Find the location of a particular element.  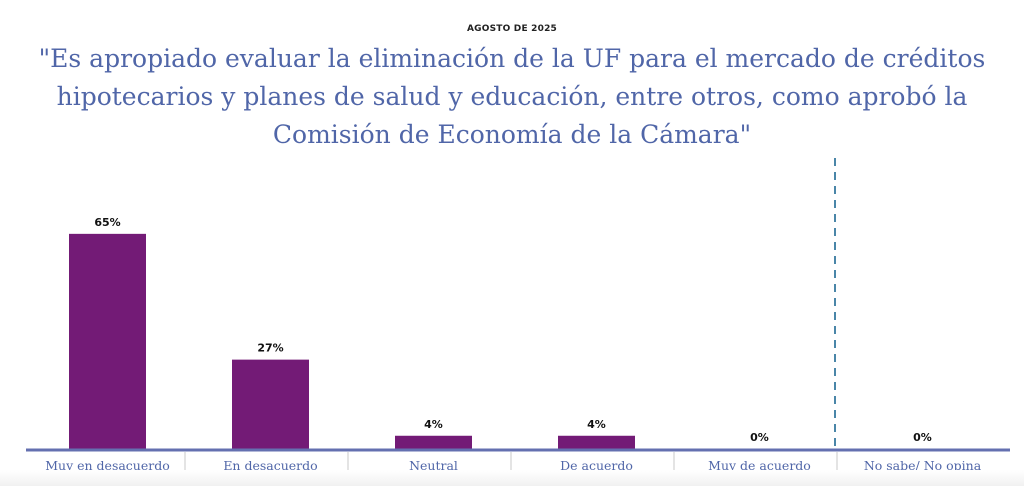

category-label: Muy en desacuerdo is located at coordinates (107, 465).